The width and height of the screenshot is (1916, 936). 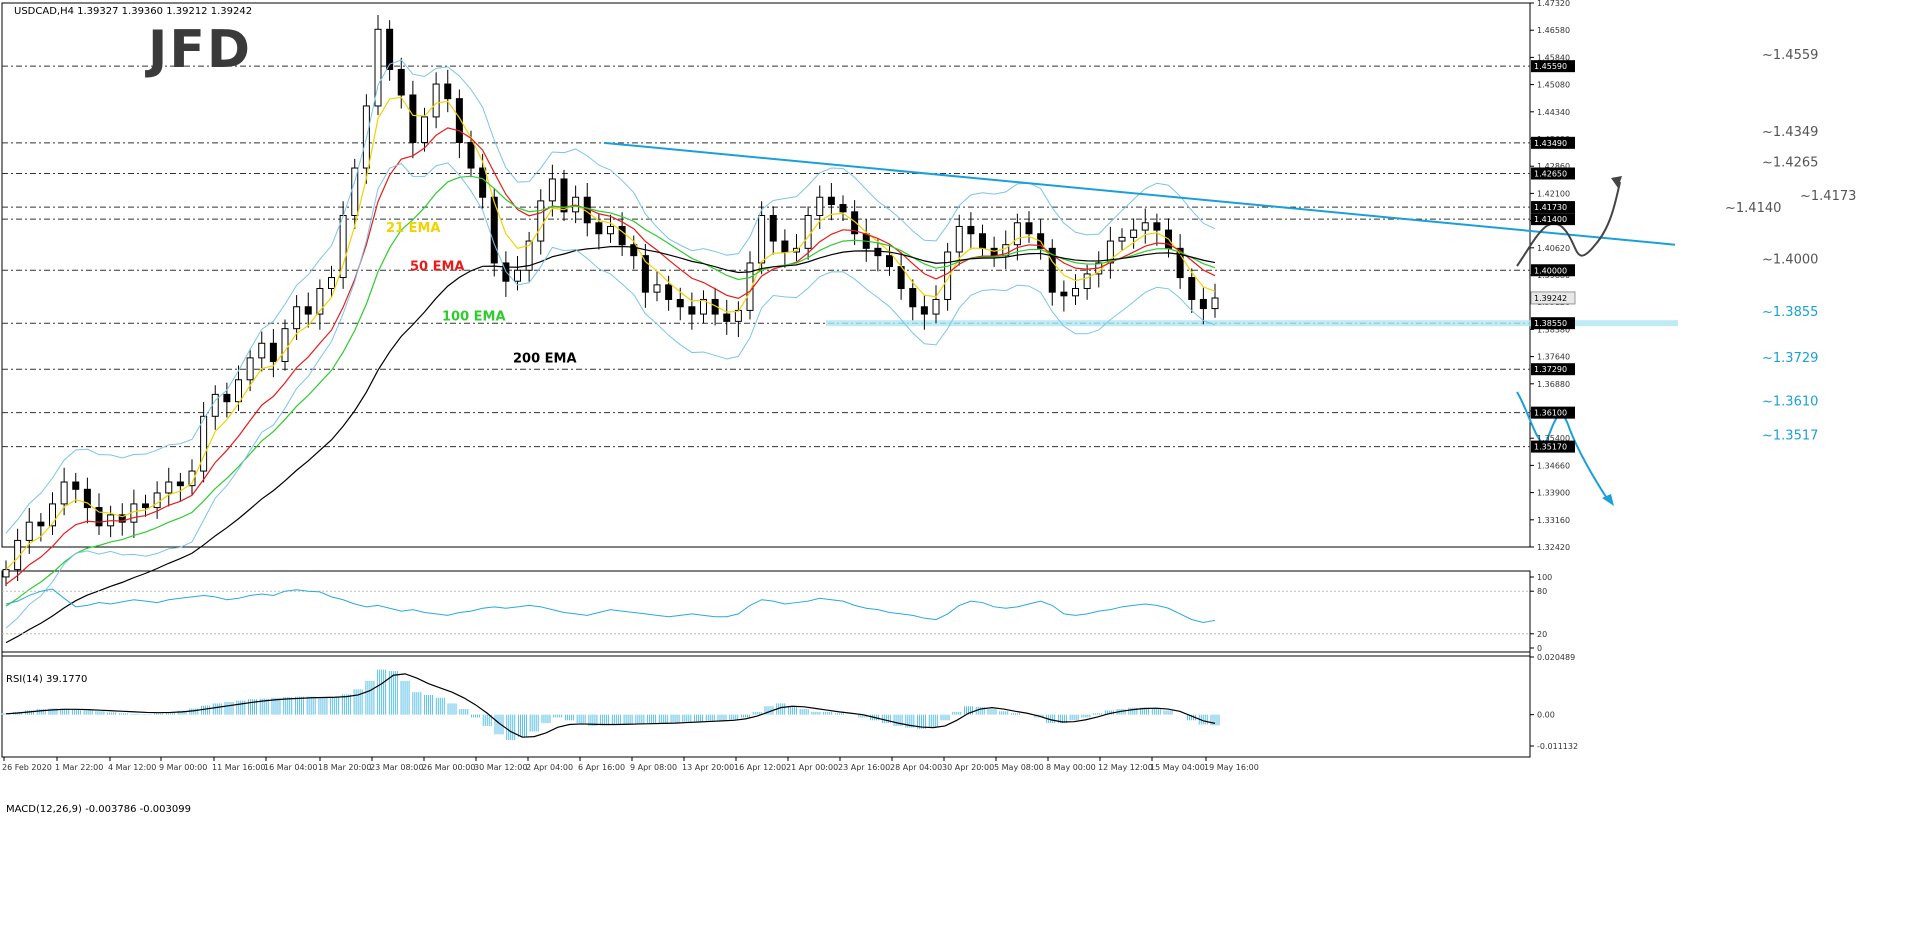 I want to click on level-tag-text: 1.41730, so click(x=1550, y=207).